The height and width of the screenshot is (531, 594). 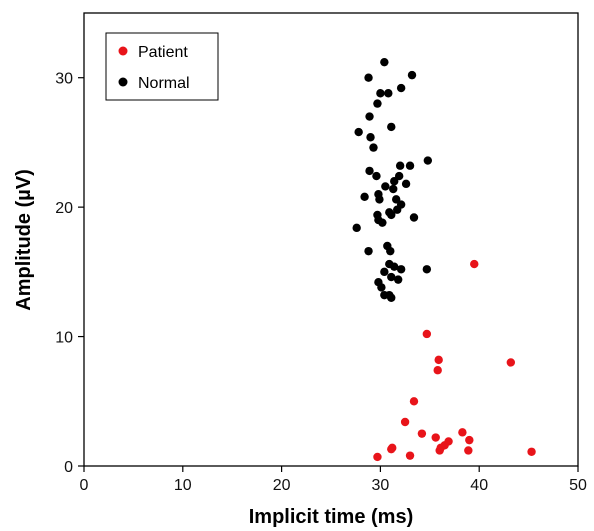 What do you see at coordinates (123, 51) in the screenshot?
I see `legend-marker-patient` at bounding box center [123, 51].